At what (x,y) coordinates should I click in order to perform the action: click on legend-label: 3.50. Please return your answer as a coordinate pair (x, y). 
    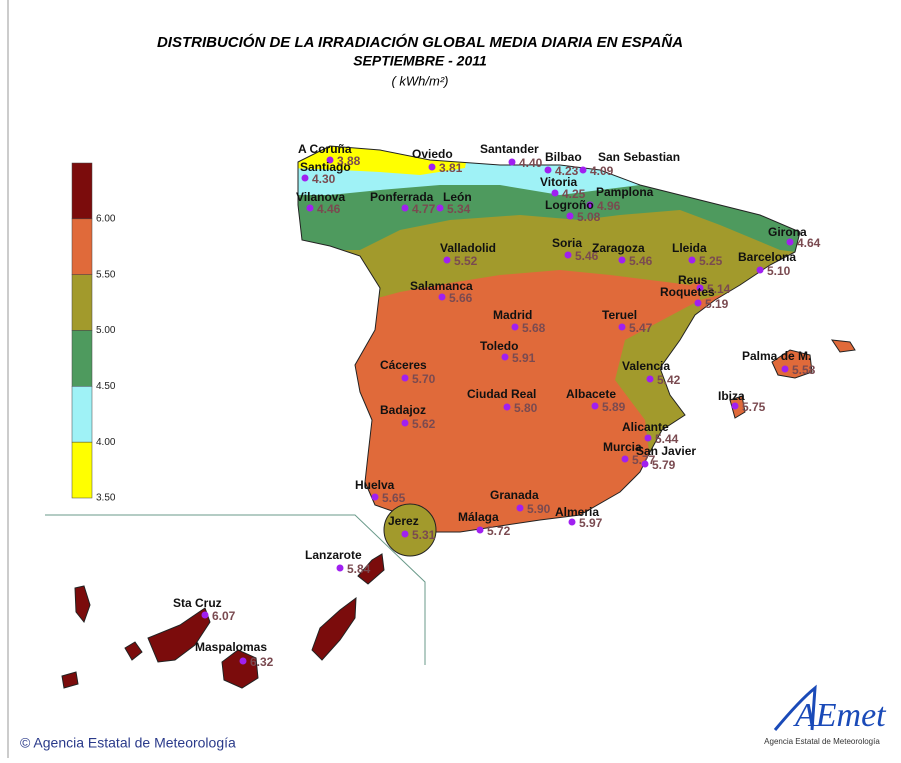
    Looking at the image, I should click on (106, 498).